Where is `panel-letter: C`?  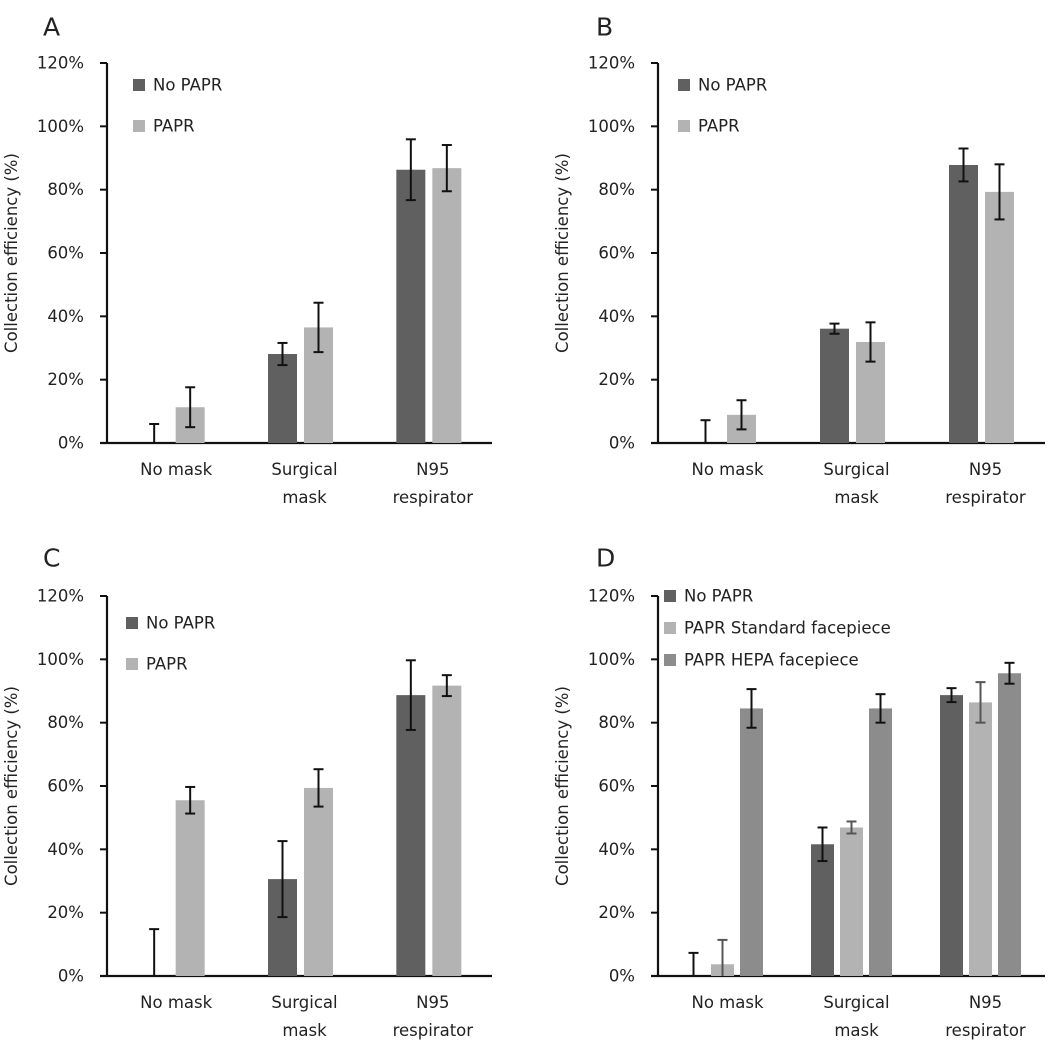
panel-letter: C is located at coordinates (51, 558).